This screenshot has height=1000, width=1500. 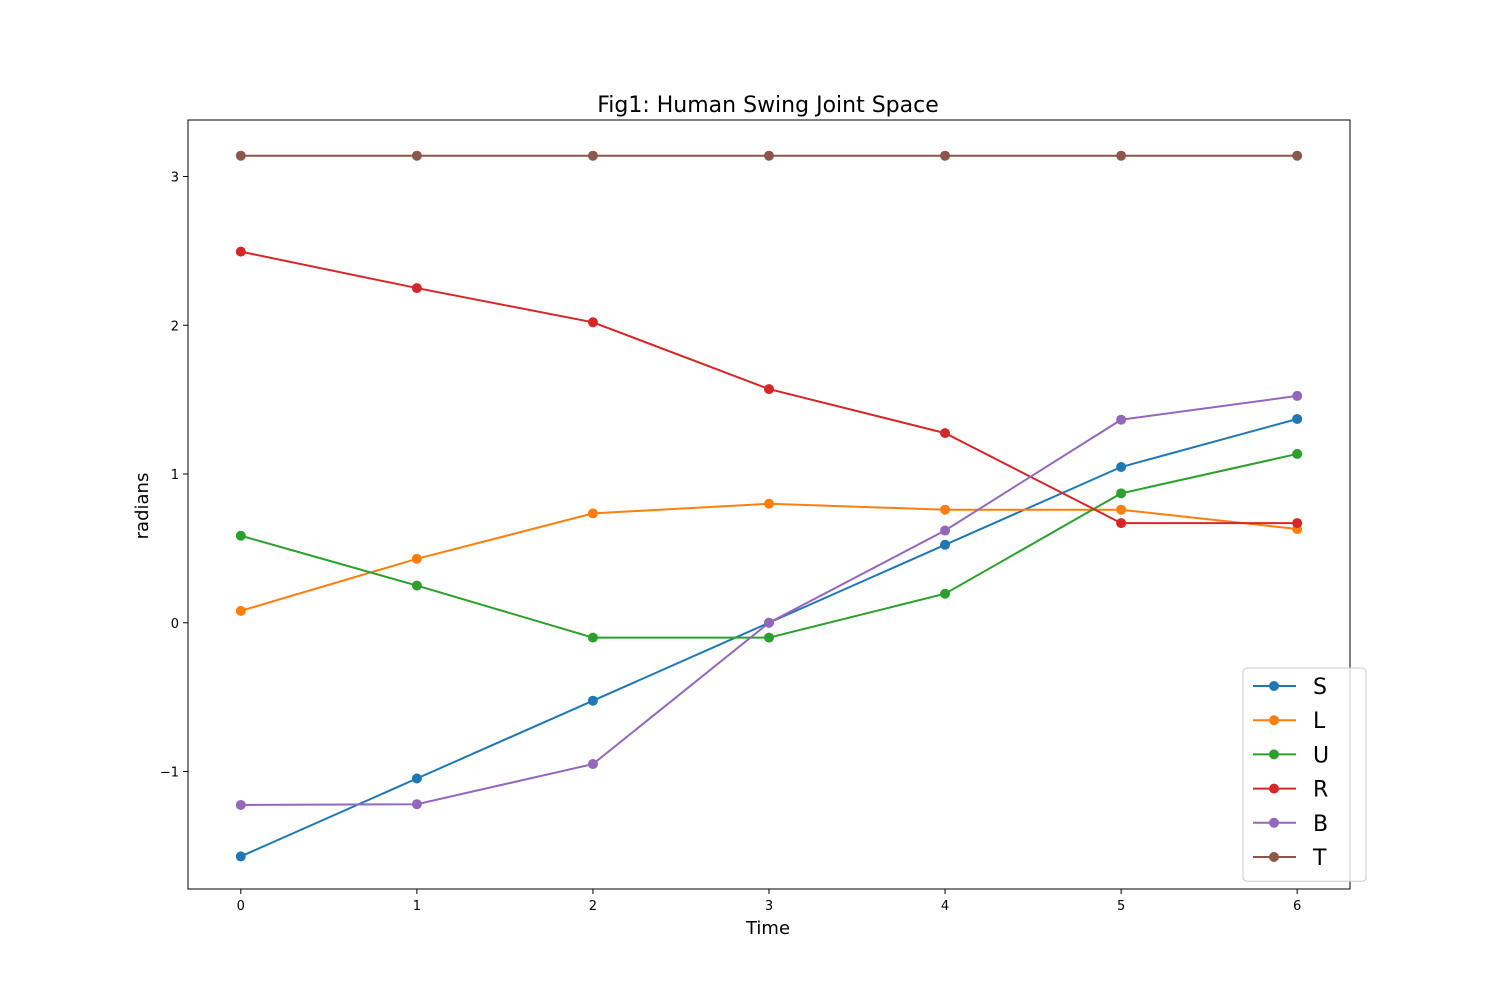 I want to click on legend-item: B, so click(x=1290, y=824).